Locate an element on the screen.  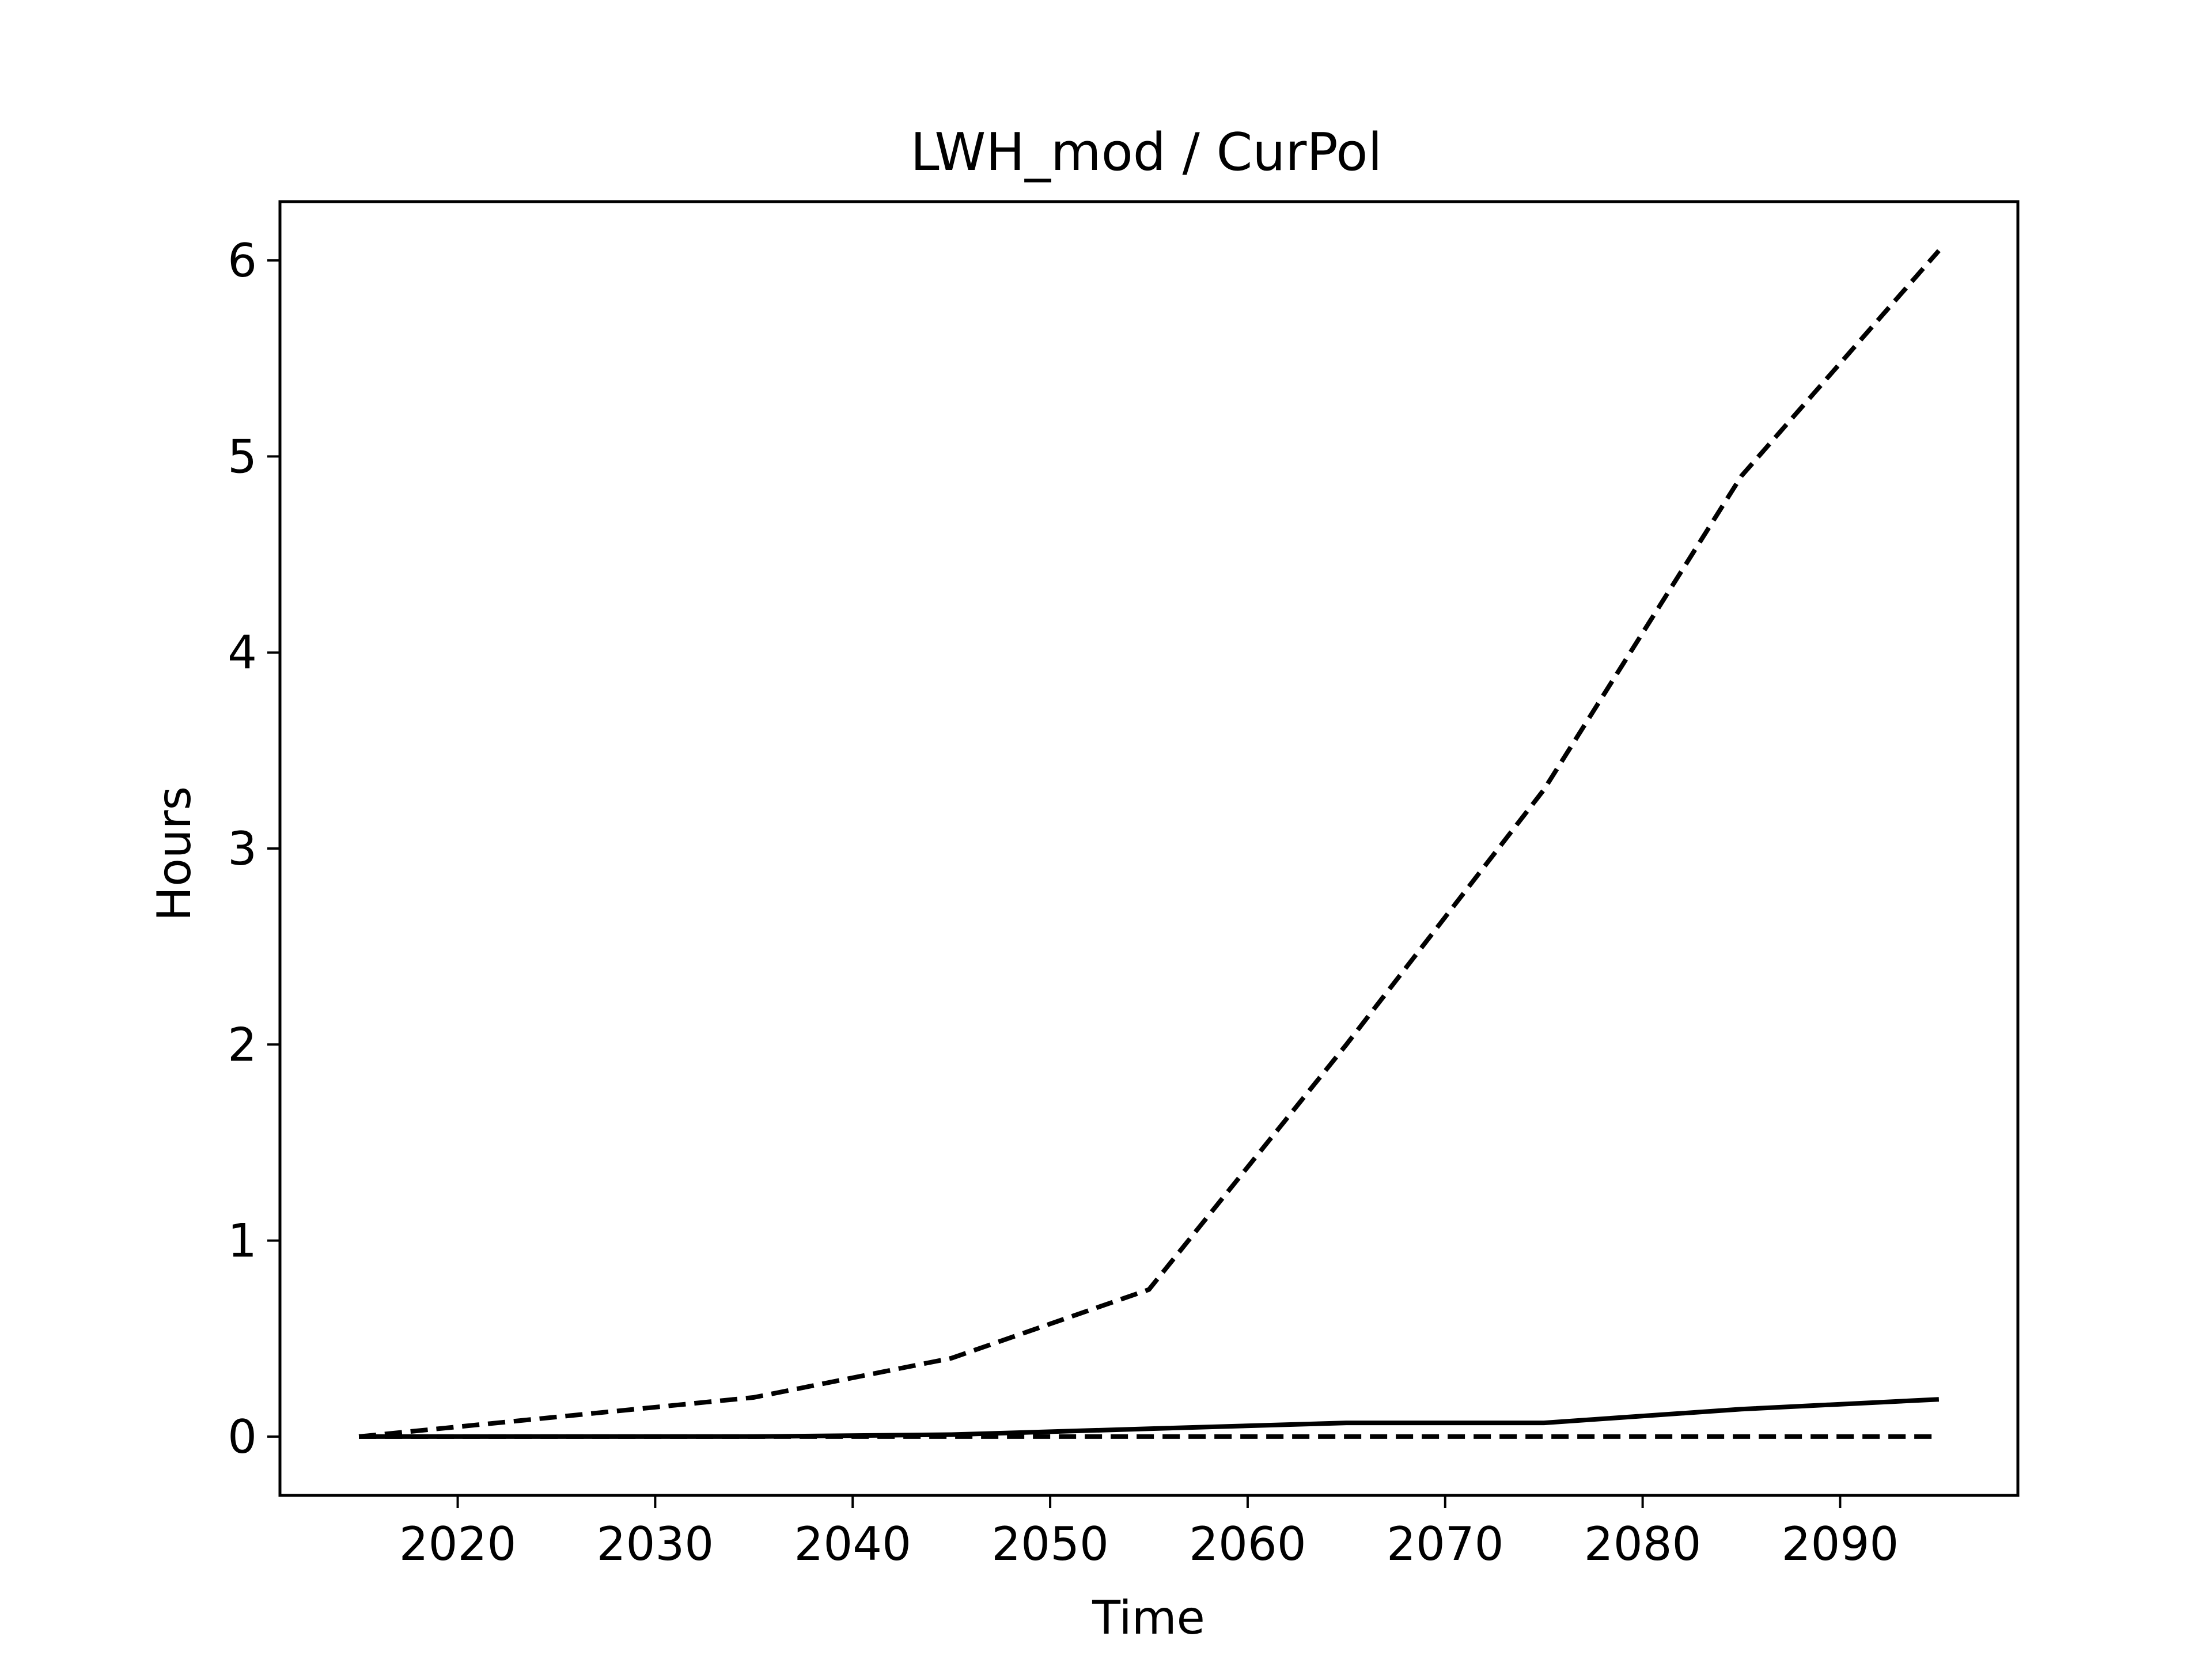
y-tick-label: 0 is located at coordinates (242, 1437).